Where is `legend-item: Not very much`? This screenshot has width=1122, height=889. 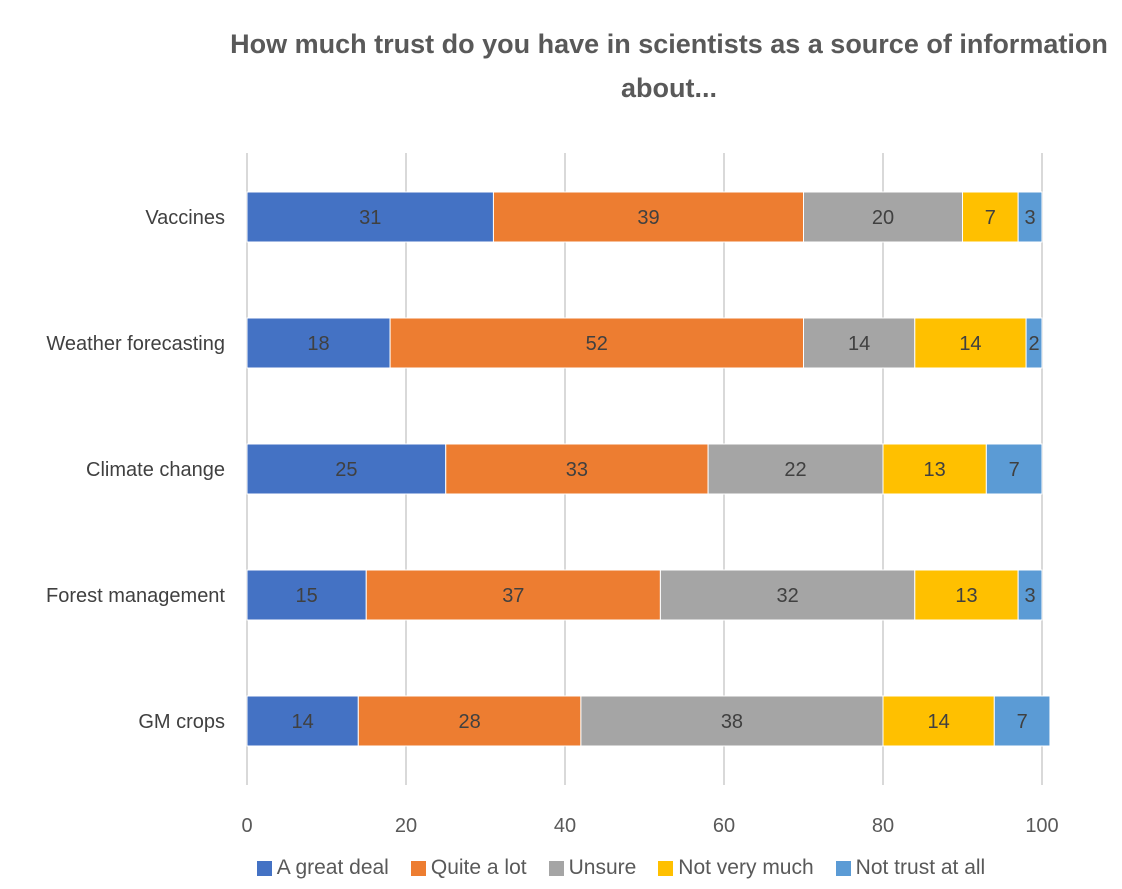 legend-item: Not very much is located at coordinates (736, 868).